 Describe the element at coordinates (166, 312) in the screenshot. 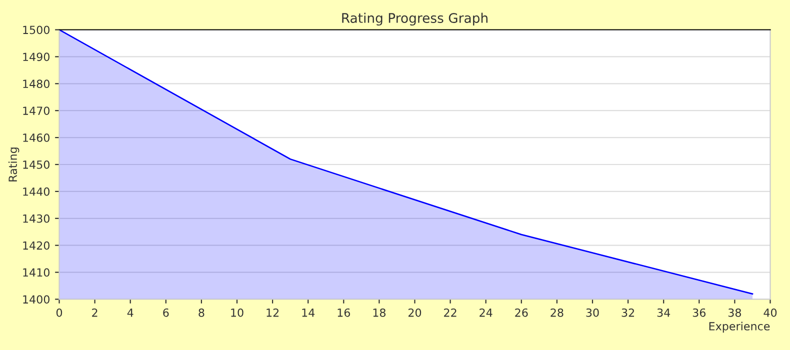

I see `x-tick-label: 6` at that location.